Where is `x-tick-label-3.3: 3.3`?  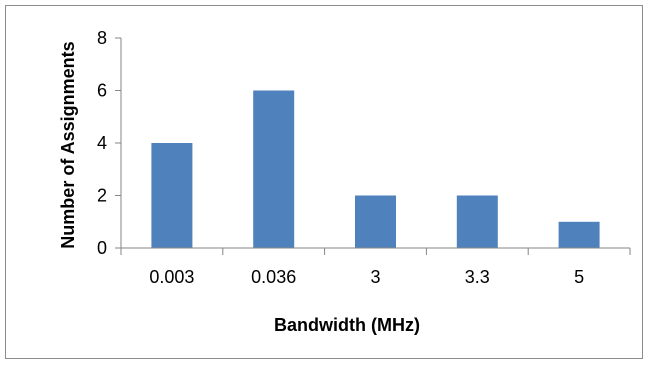 x-tick-label-3.3: 3.3 is located at coordinates (477, 277).